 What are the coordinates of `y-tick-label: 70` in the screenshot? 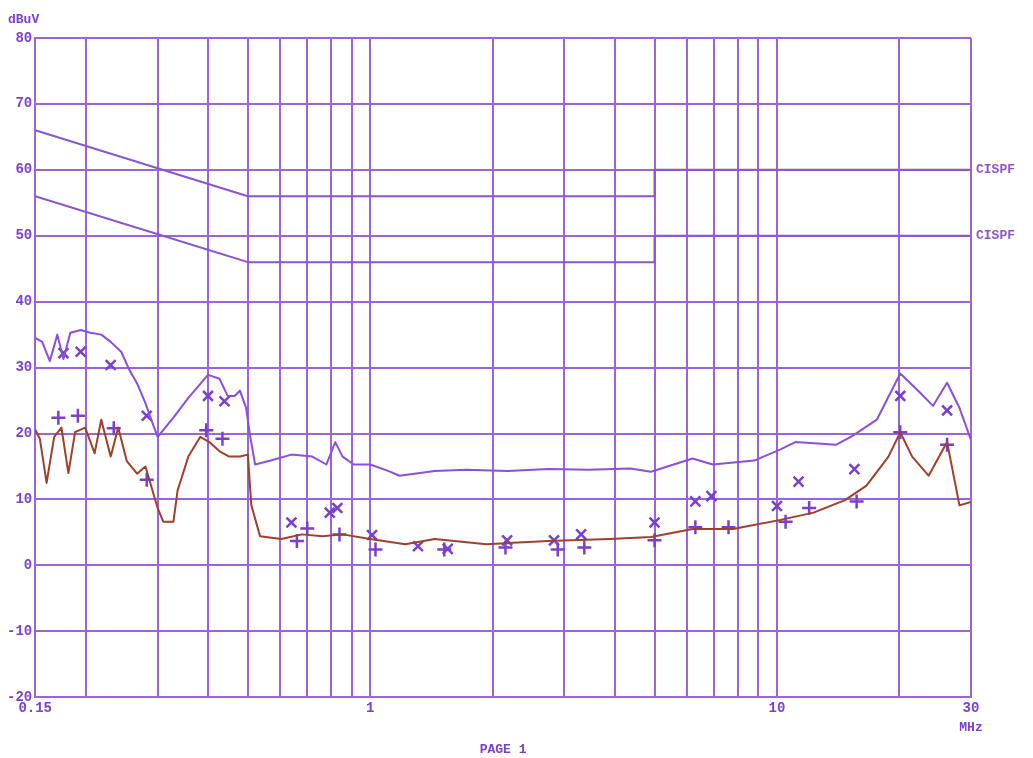 It's located at (24, 103).